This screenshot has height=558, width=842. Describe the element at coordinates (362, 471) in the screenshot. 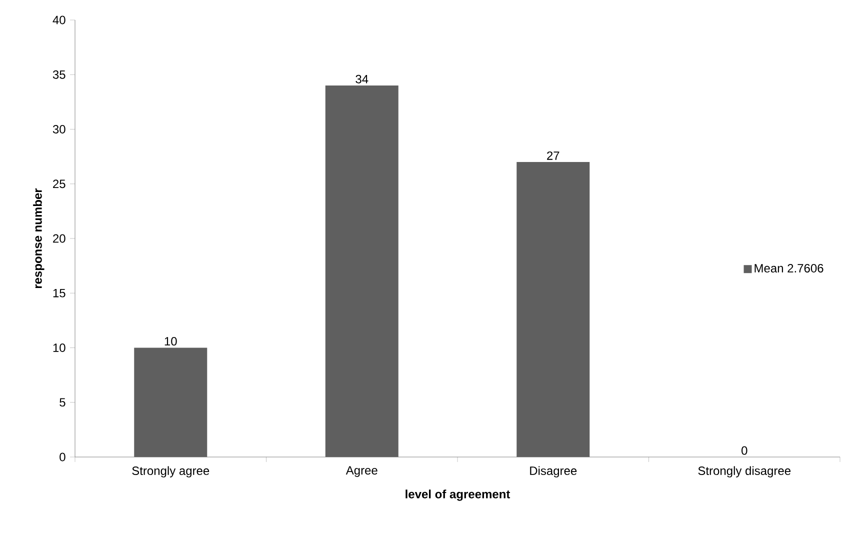

I see `x-tick-label: Agree` at that location.